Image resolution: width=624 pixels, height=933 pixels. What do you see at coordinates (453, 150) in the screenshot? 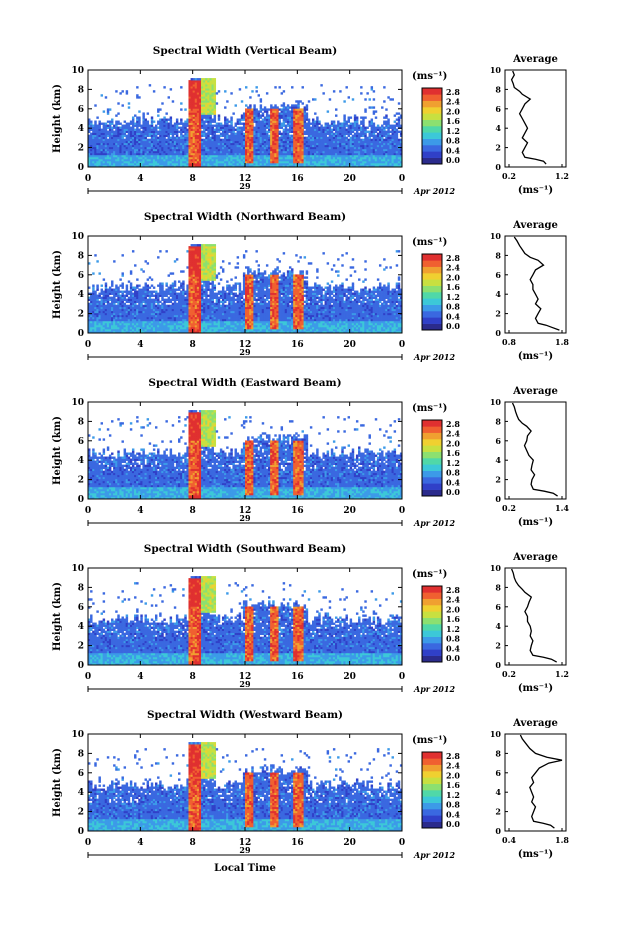
I see `colorbar-tick-label: 0.4` at bounding box center [453, 150].